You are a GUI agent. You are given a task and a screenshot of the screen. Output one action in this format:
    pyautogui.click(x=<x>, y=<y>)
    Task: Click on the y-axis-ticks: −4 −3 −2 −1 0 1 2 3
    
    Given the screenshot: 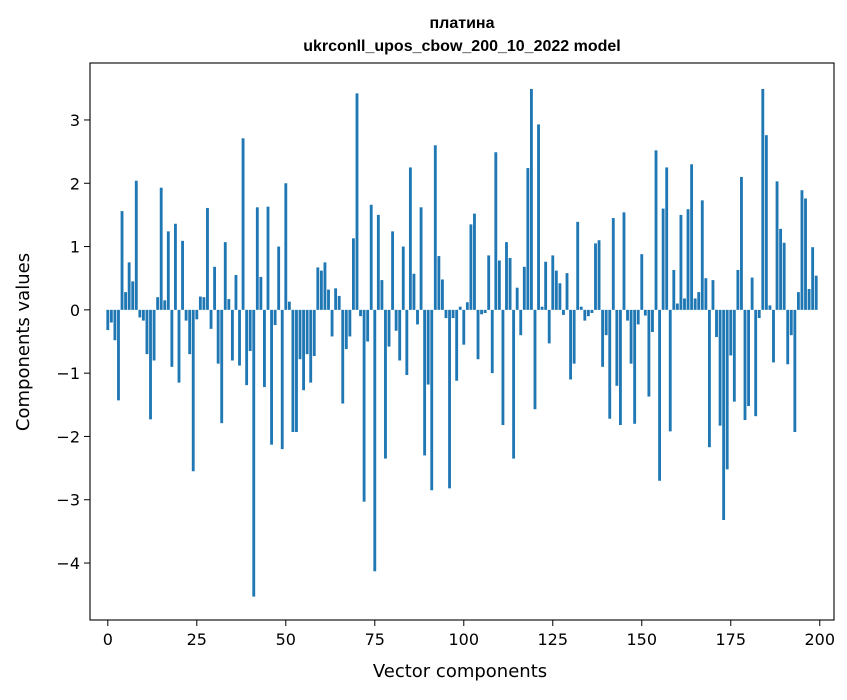 What is the action you would take?
    pyautogui.click(x=73, y=342)
    